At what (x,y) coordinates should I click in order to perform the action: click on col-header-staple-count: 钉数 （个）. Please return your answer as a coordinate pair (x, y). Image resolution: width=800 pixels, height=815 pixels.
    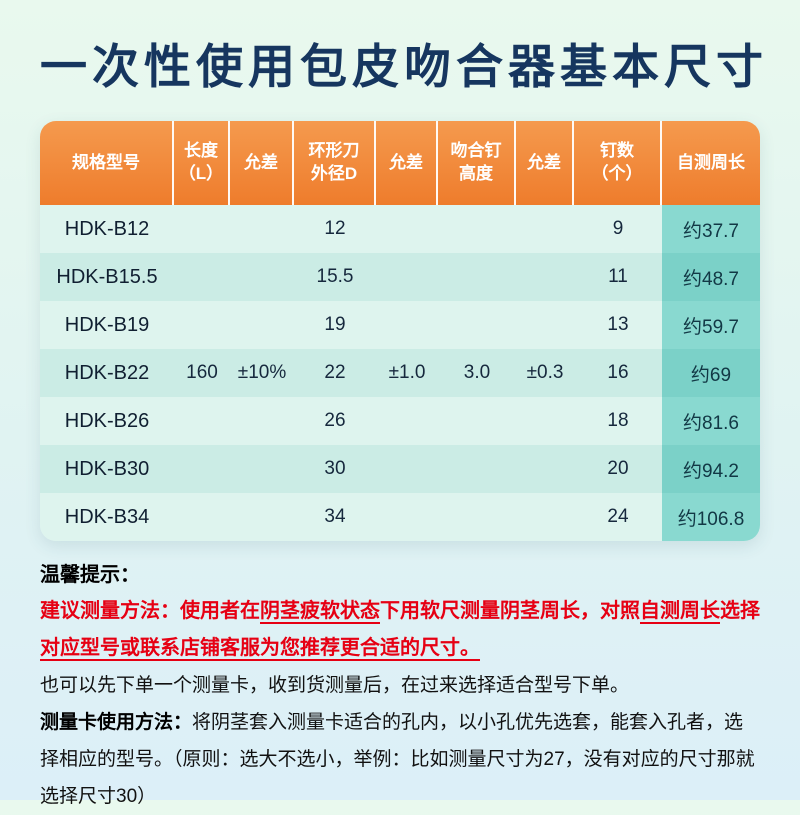
    Looking at the image, I should click on (618, 163).